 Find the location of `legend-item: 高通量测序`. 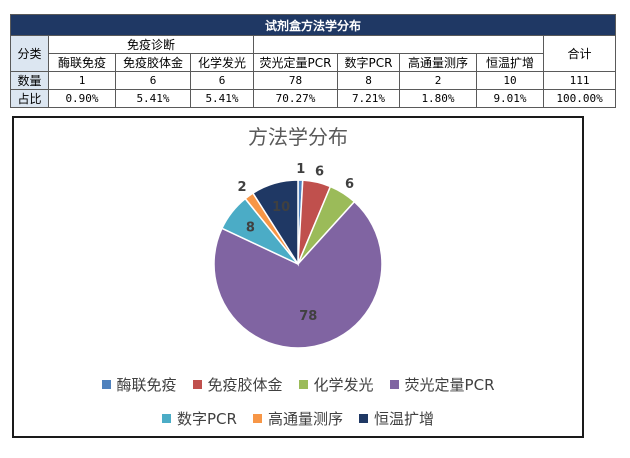

legend-item: 高通量测序 is located at coordinates (297, 418).